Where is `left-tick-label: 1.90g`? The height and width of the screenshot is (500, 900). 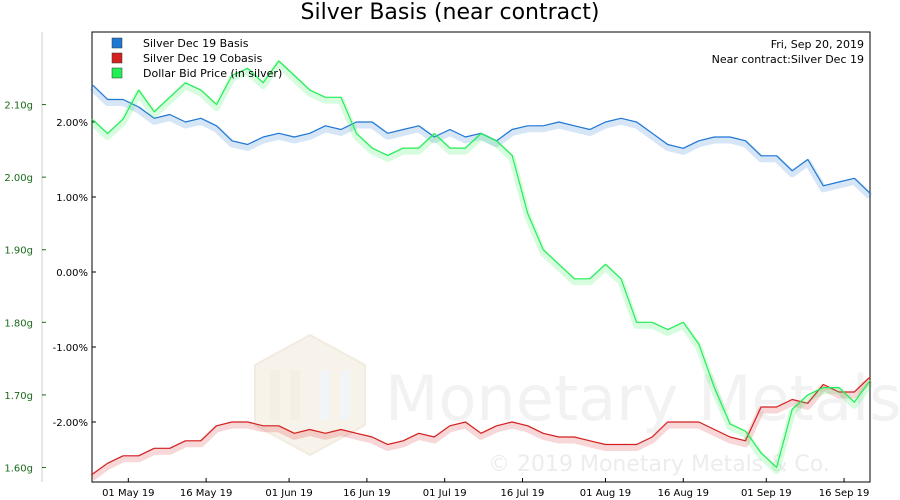
left-tick-label: 1.90g is located at coordinates (18, 251).